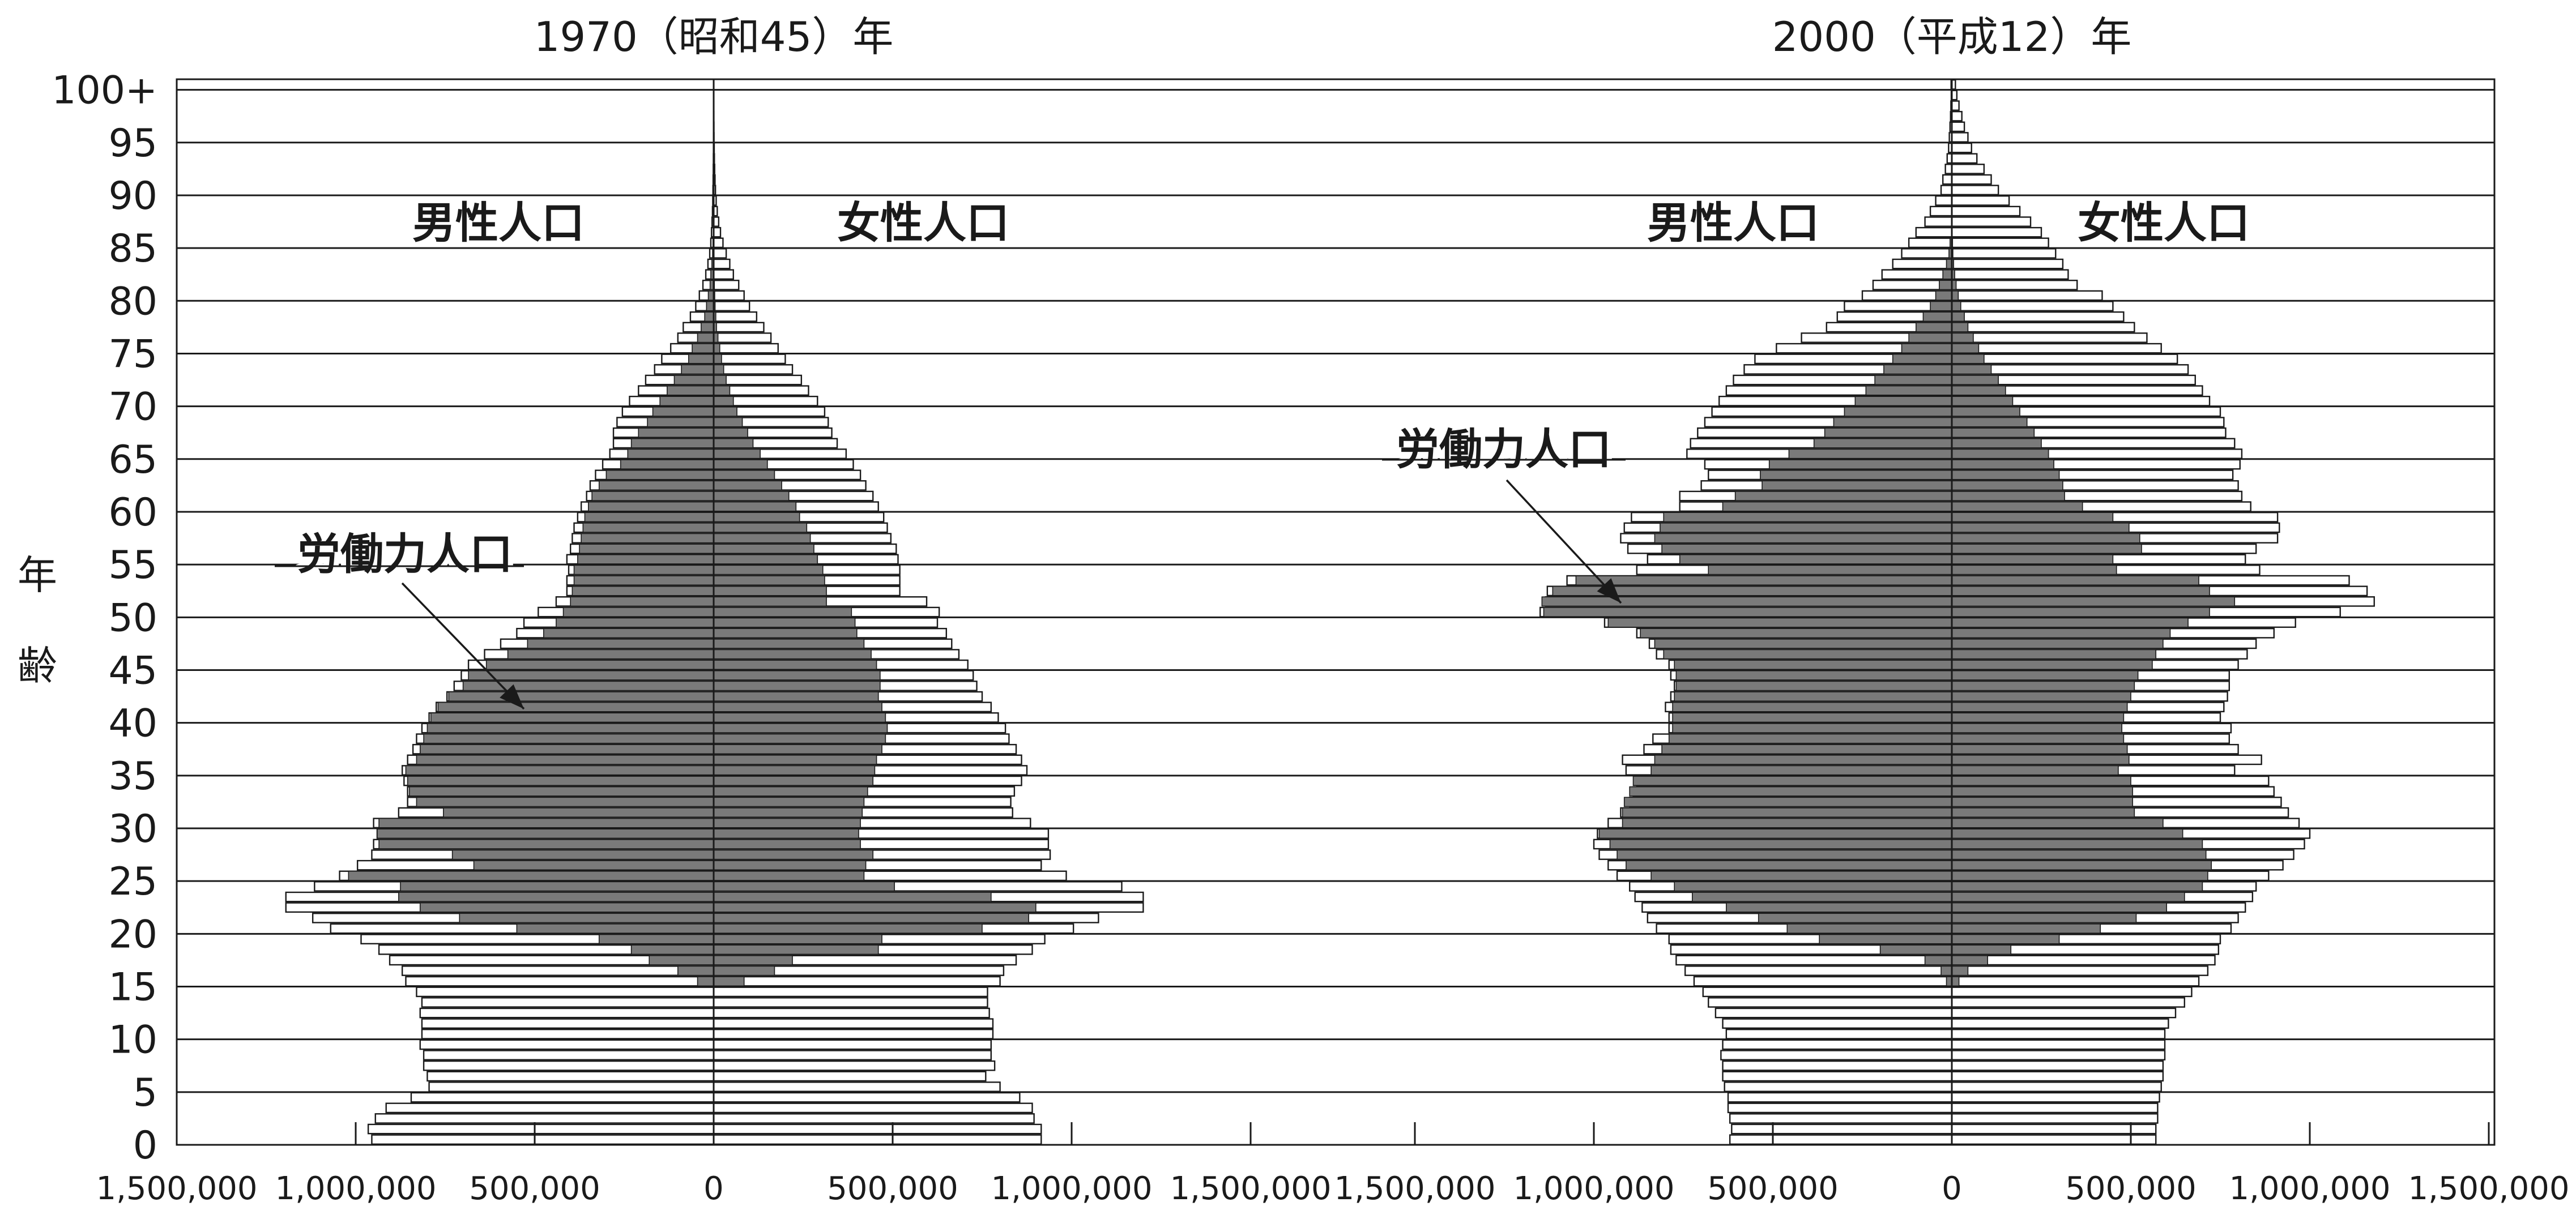  Describe the element at coordinates (713, 1188) in the screenshot. I see `x-tick-label-1970-3: 0` at that location.